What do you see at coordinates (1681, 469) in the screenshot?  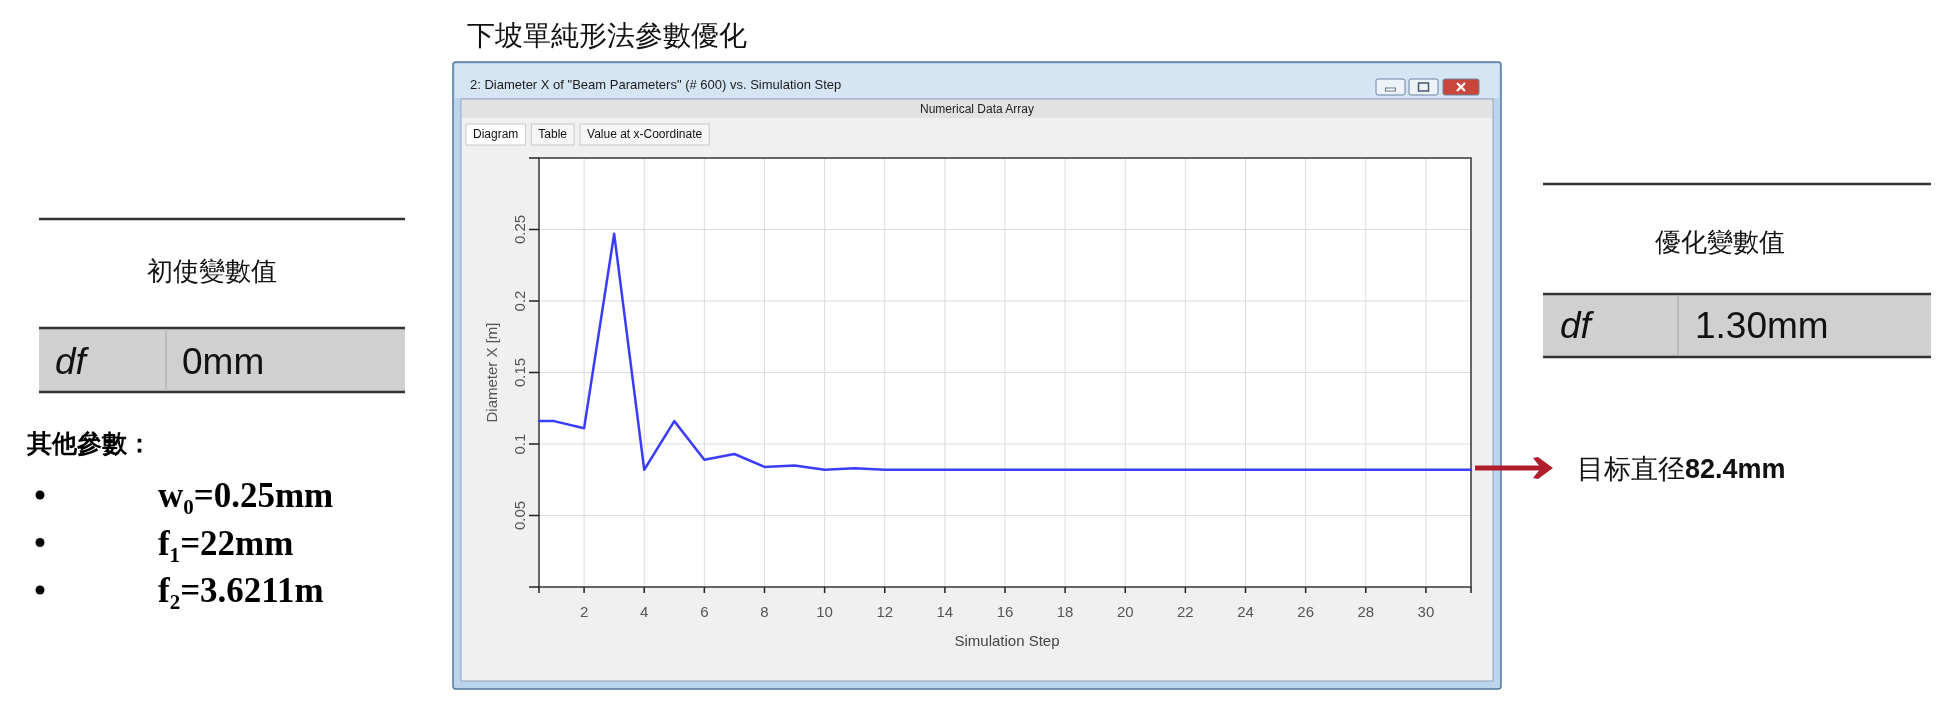 I see `text: 目标直径82.4mm` at bounding box center [1681, 469].